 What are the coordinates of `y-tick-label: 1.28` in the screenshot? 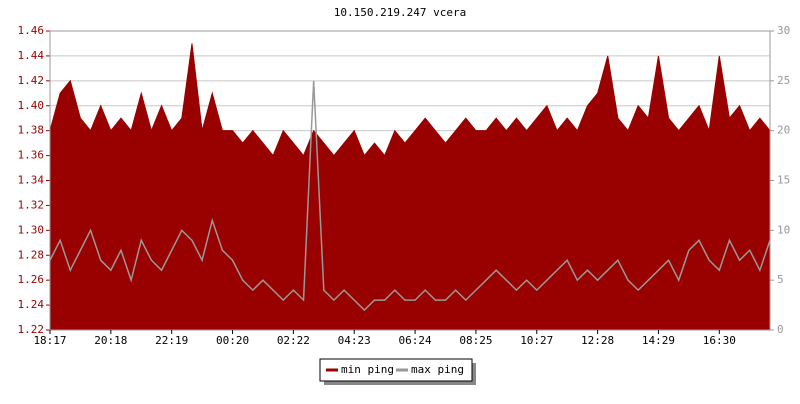 It's located at (31, 254).